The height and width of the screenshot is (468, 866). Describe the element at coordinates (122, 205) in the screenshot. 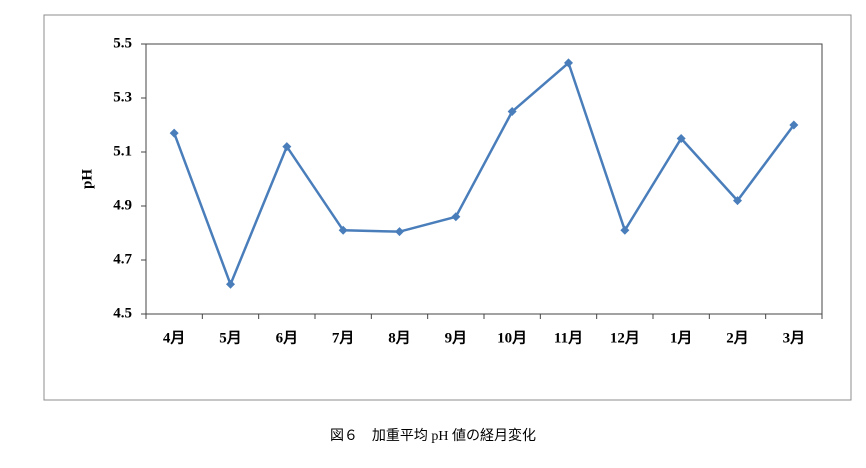

I see `y-tick-label: 4.9` at that location.